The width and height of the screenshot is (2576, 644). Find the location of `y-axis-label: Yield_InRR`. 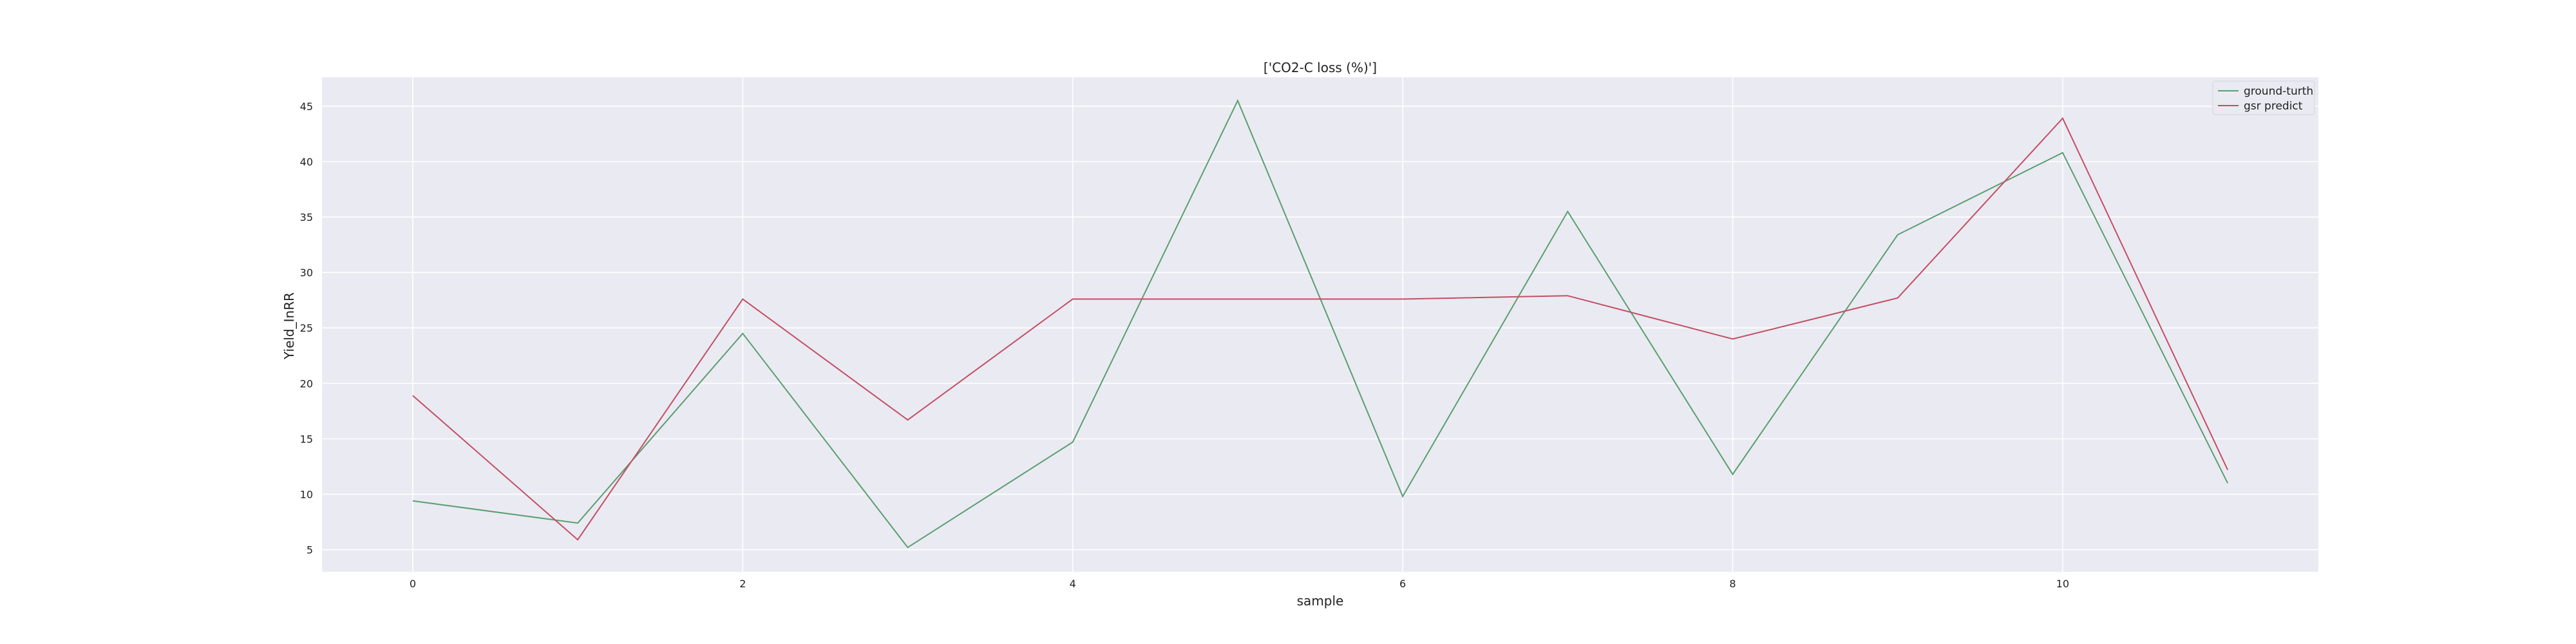

y-axis-label: Yield_InRR is located at coordinates (289, 326).